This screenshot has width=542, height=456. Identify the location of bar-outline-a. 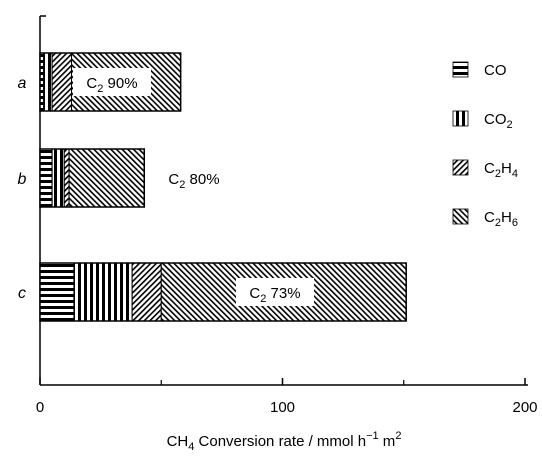
(110, 82).